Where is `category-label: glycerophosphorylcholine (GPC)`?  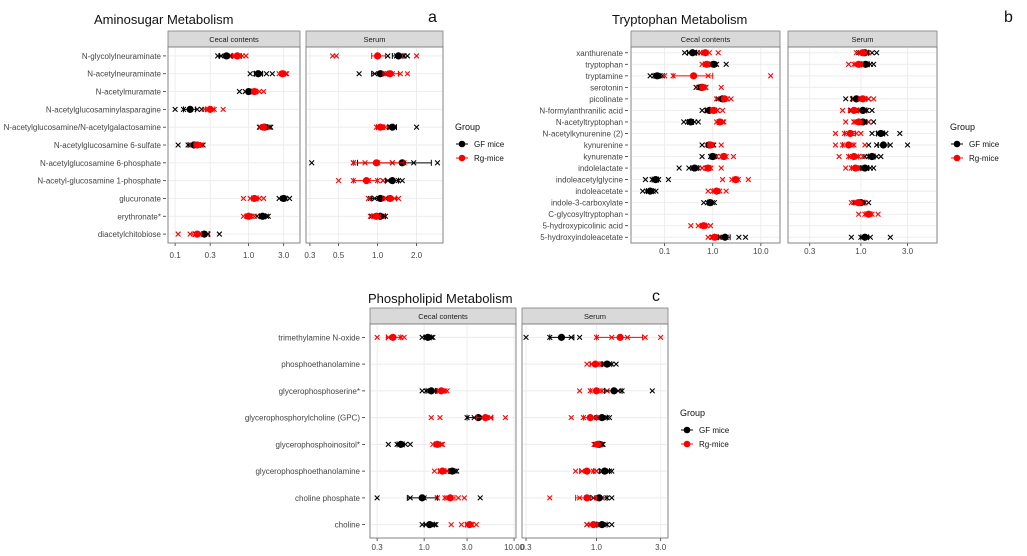 category-label: glycerophosphorylcholine (GPC) is located at coordinates (303, 418).